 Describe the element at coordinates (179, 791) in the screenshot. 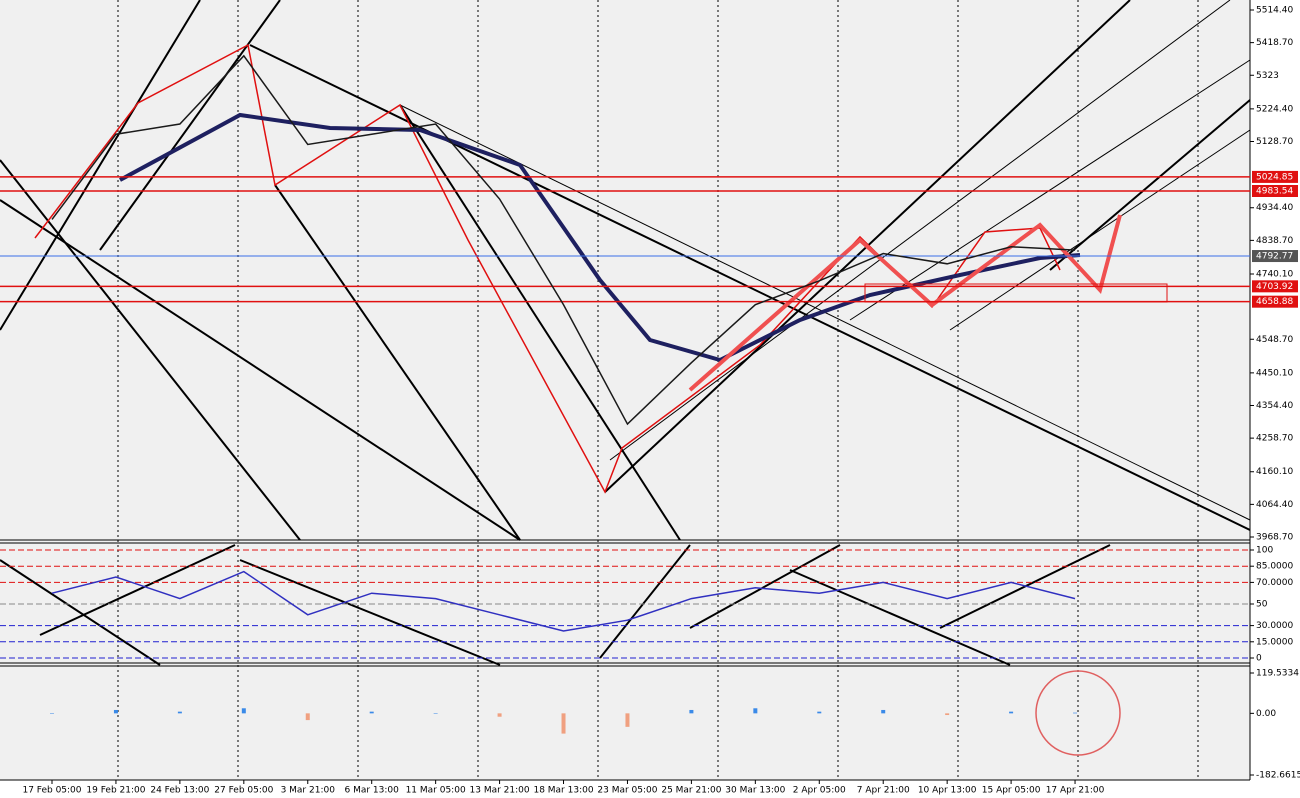

I see `x-tick-label: 24 Feb 13:00` at that location.